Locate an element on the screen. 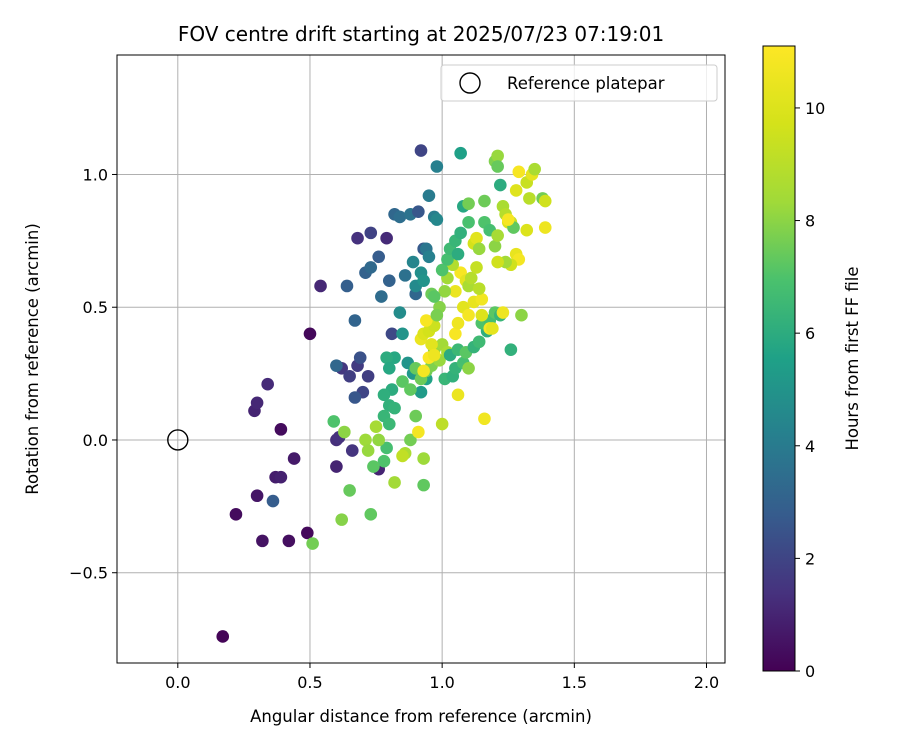 The image size is (900, 750). x-axis-label: Angular distance from reference (arcmin) is located at coordinates (421, 716).